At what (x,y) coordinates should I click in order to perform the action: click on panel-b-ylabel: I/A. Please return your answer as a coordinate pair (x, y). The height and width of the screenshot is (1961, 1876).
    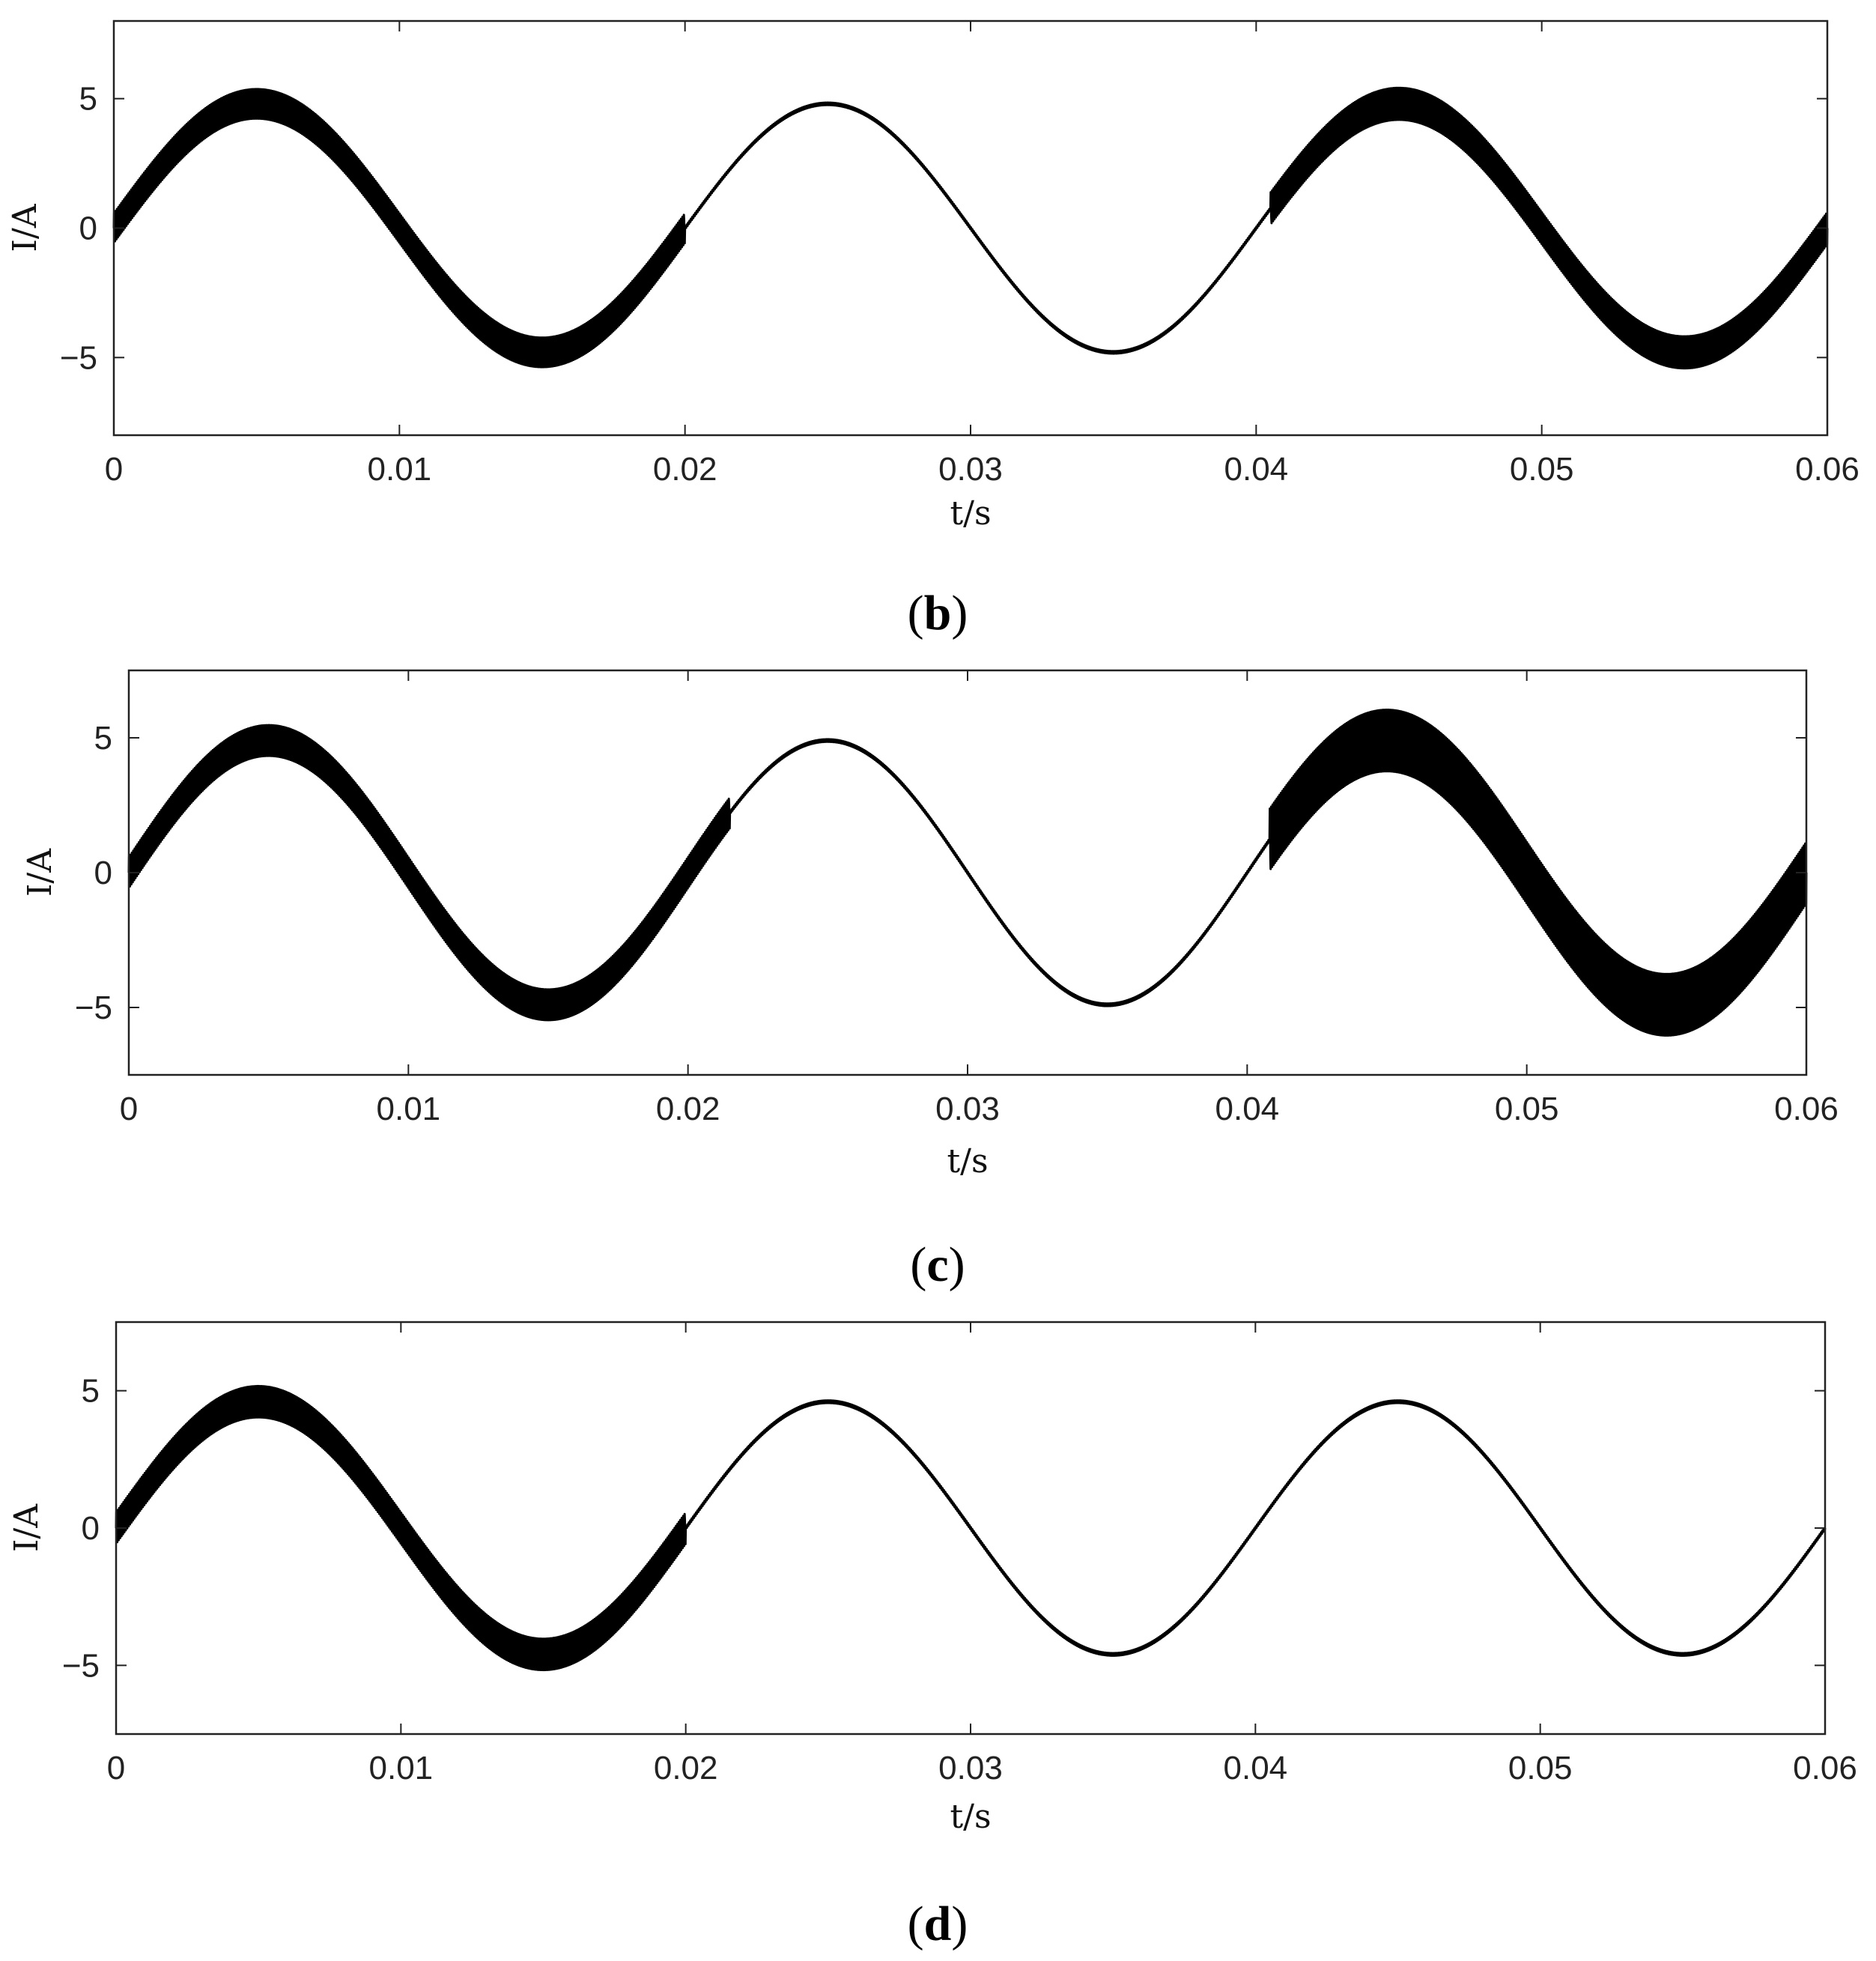
    Looking at the image, I should click on (25, 227).